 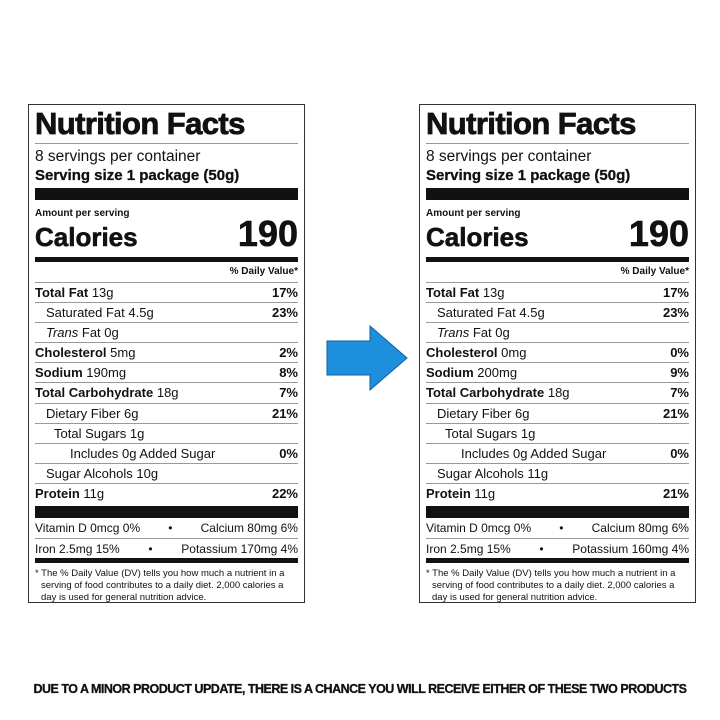 I want to click on vitamin-row: Iron 2.5mg 15% • Potassium 170mg 4%, so click(x=166, y=548).